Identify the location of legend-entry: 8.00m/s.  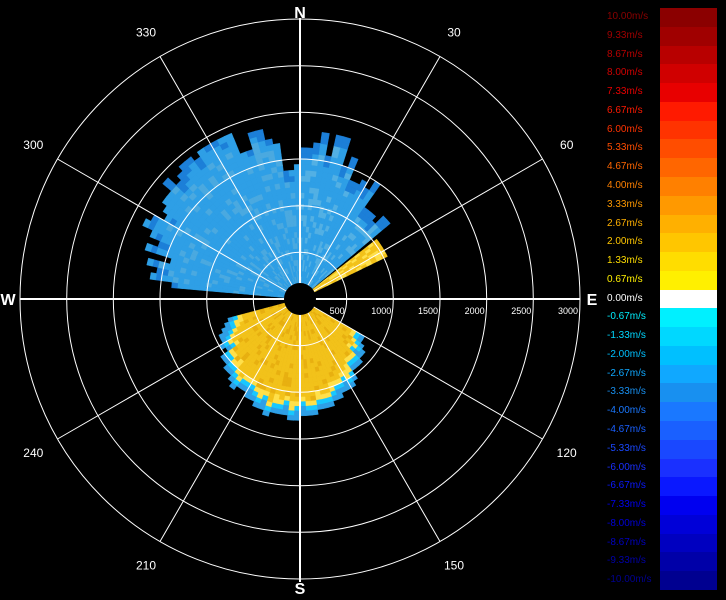
(661, 74).